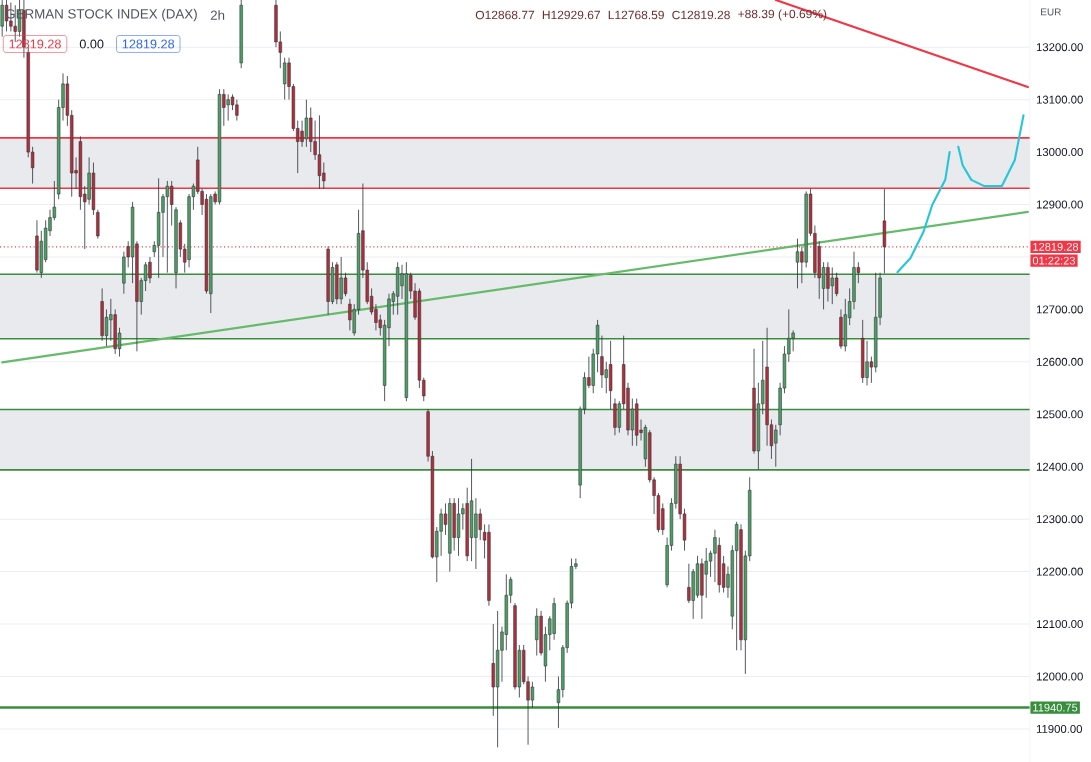 The image size is (1091, 762). What do you see at coordinates (1059, 466) in the screenshot?
I see `y-tick-label: 12400.00` at bounding box center [1059, 466].